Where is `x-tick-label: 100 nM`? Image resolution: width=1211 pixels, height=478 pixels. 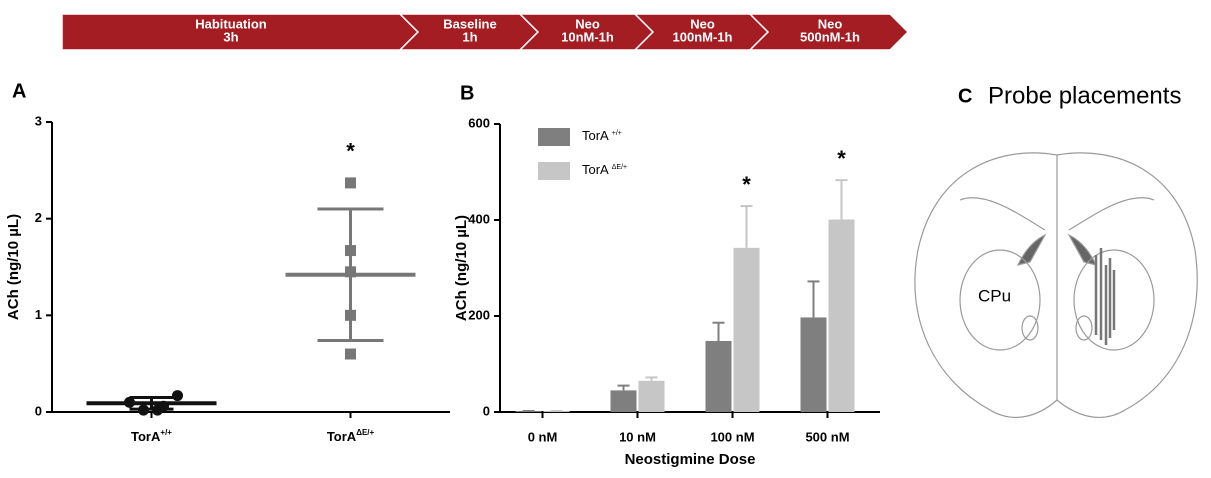
x-tick-label: 100 nM is located at coordinates (732, 436).